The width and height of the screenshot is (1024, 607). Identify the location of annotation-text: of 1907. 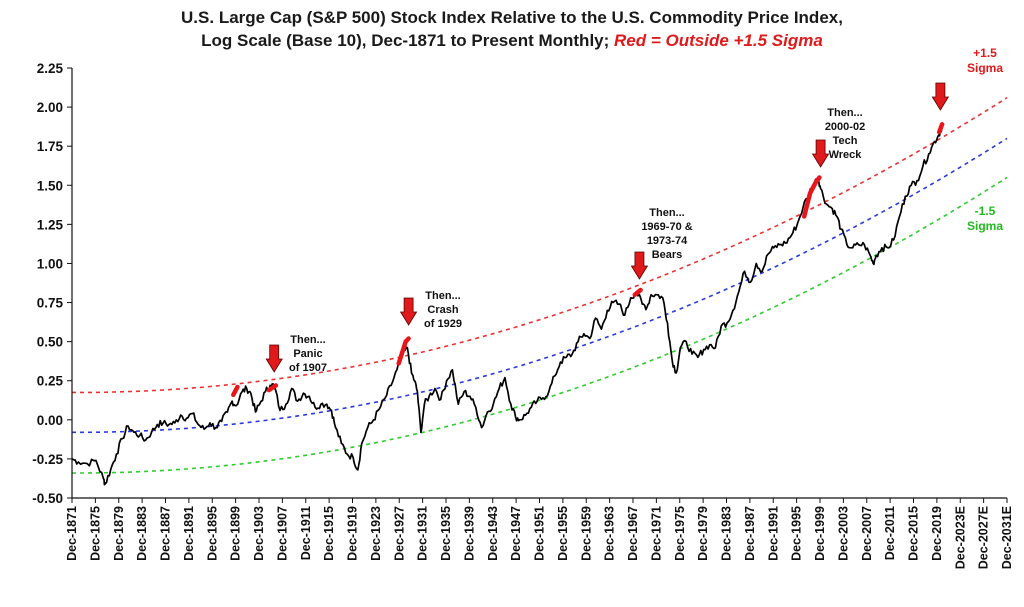
(308, 368).